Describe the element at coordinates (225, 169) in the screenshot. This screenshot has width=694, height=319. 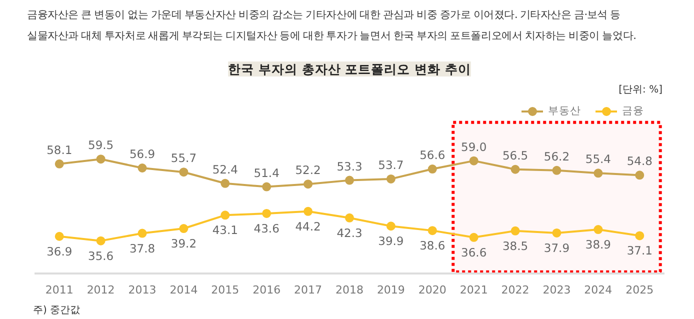
I see `data-label: 52.4` at that location.